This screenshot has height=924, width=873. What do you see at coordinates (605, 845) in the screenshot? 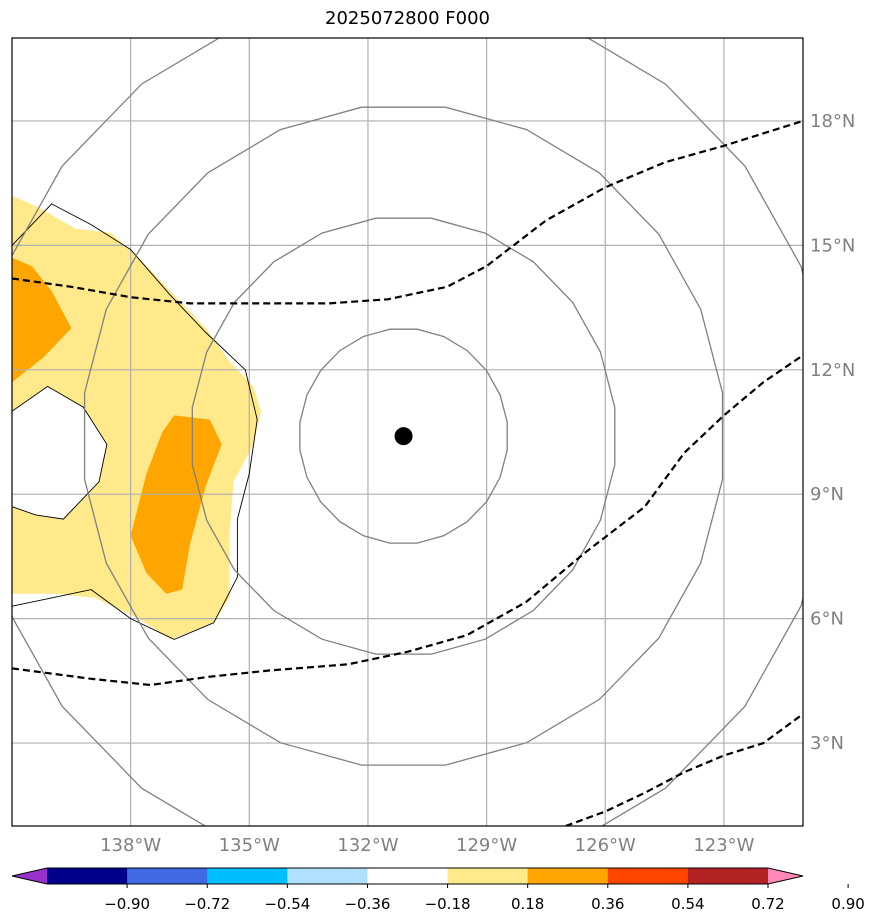
I see `lon-tick-label: 126°W` at bounding box center [605, 845].